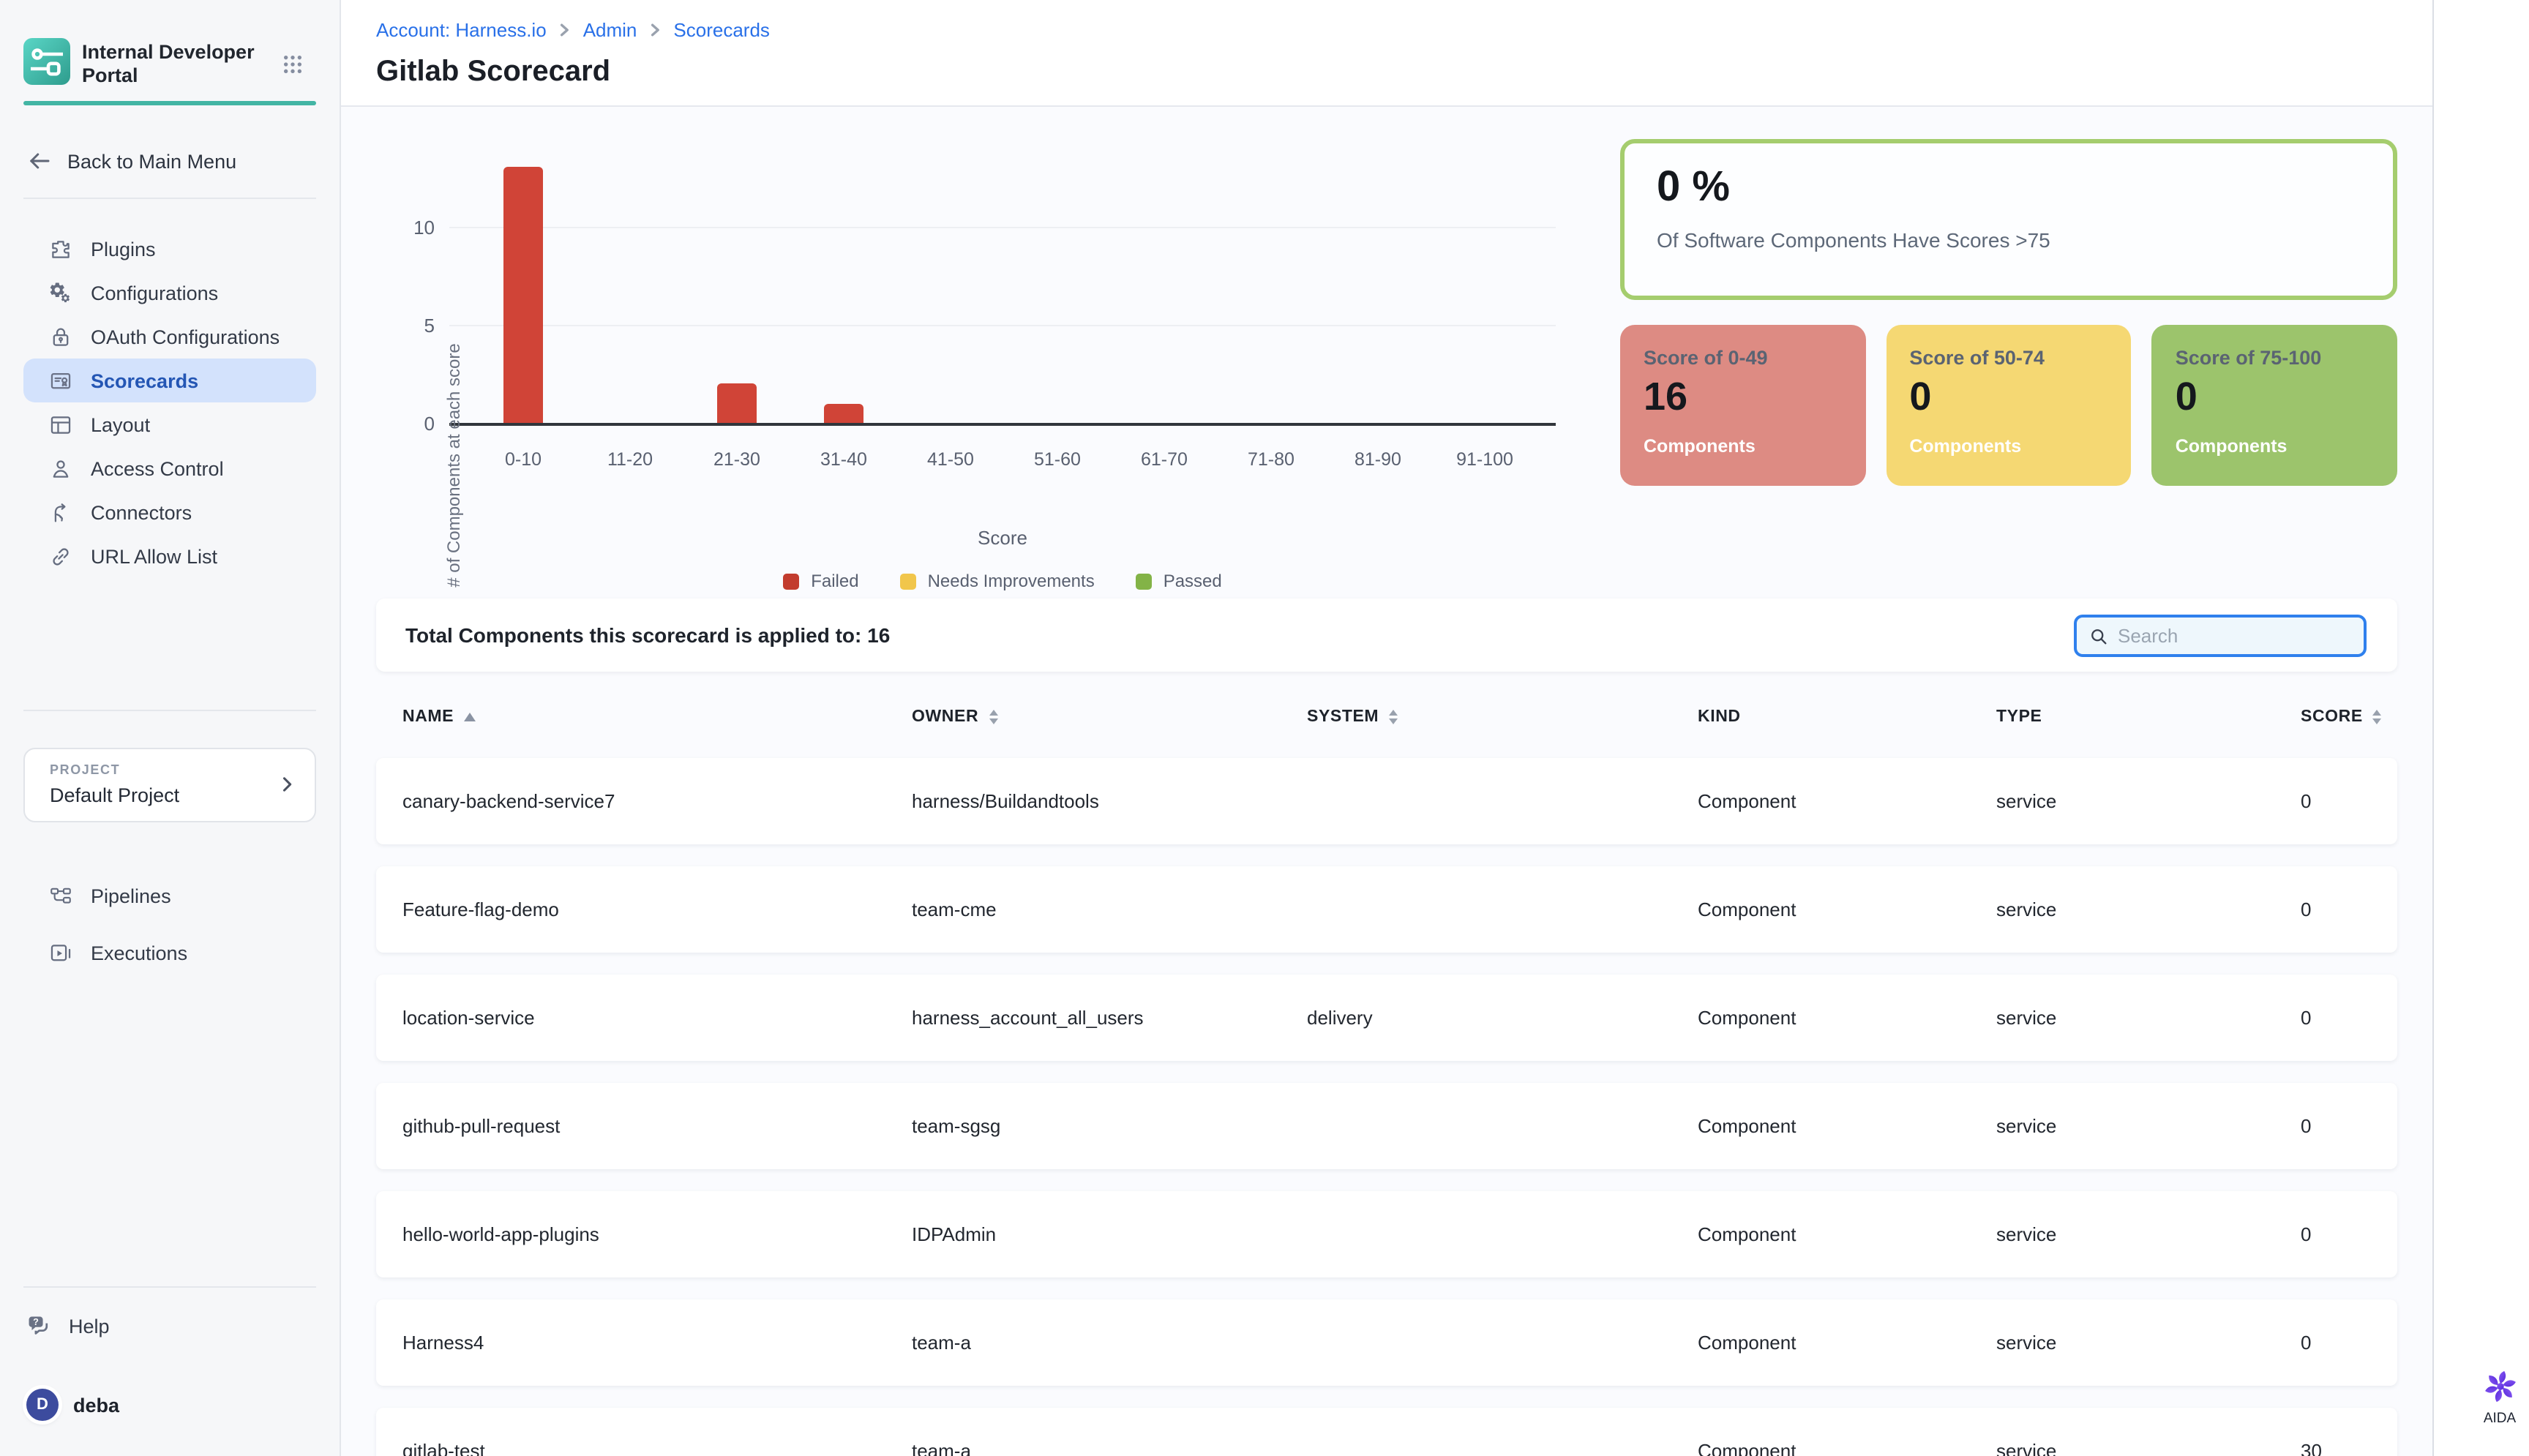  I want to click on column-header-name: NAME, so click(657, 717).